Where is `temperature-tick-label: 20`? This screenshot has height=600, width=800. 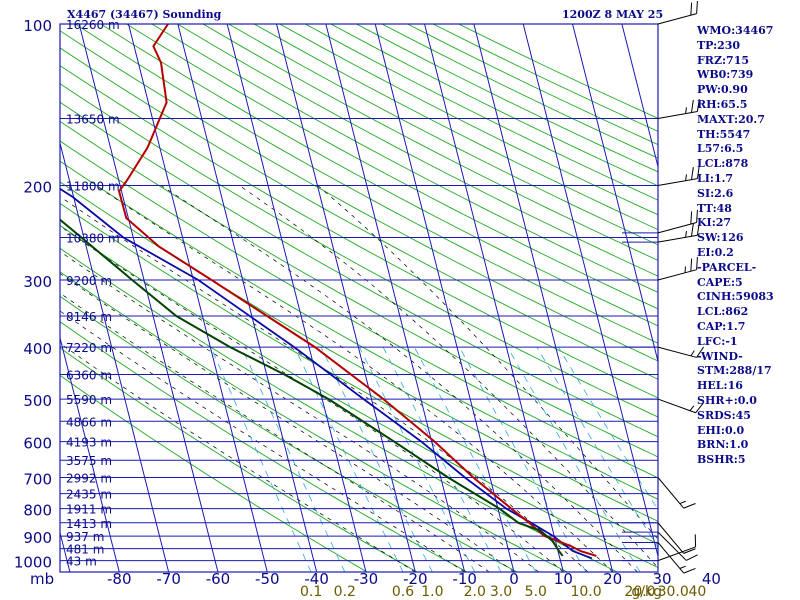 temperature-tick-label: 20 is located at coordinates (612, 579).